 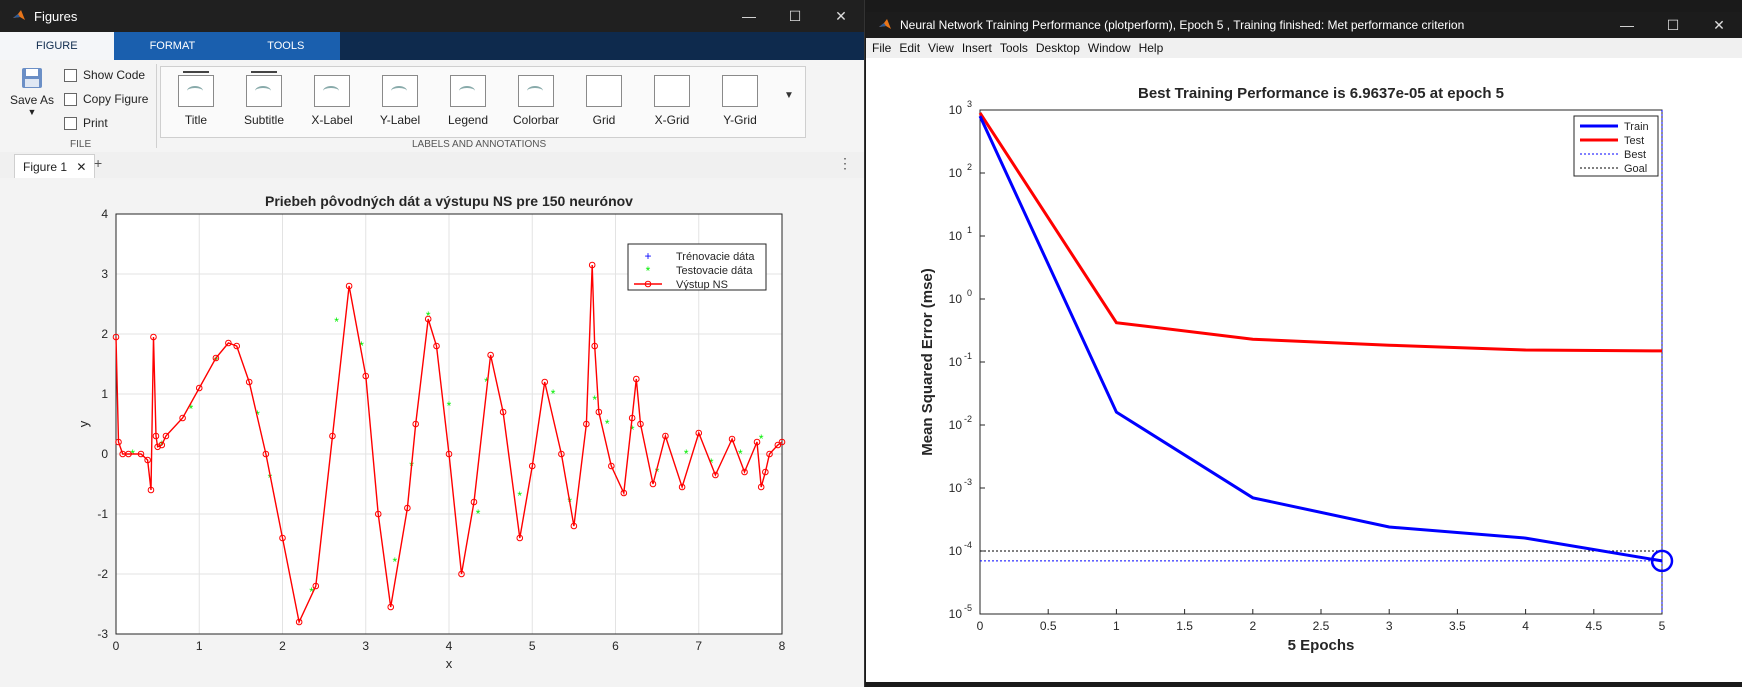 What do you see at coordinates (968, 608) in the screenshot?
I see `y-tick-exponent: -5` at bounding box center [968, 608].